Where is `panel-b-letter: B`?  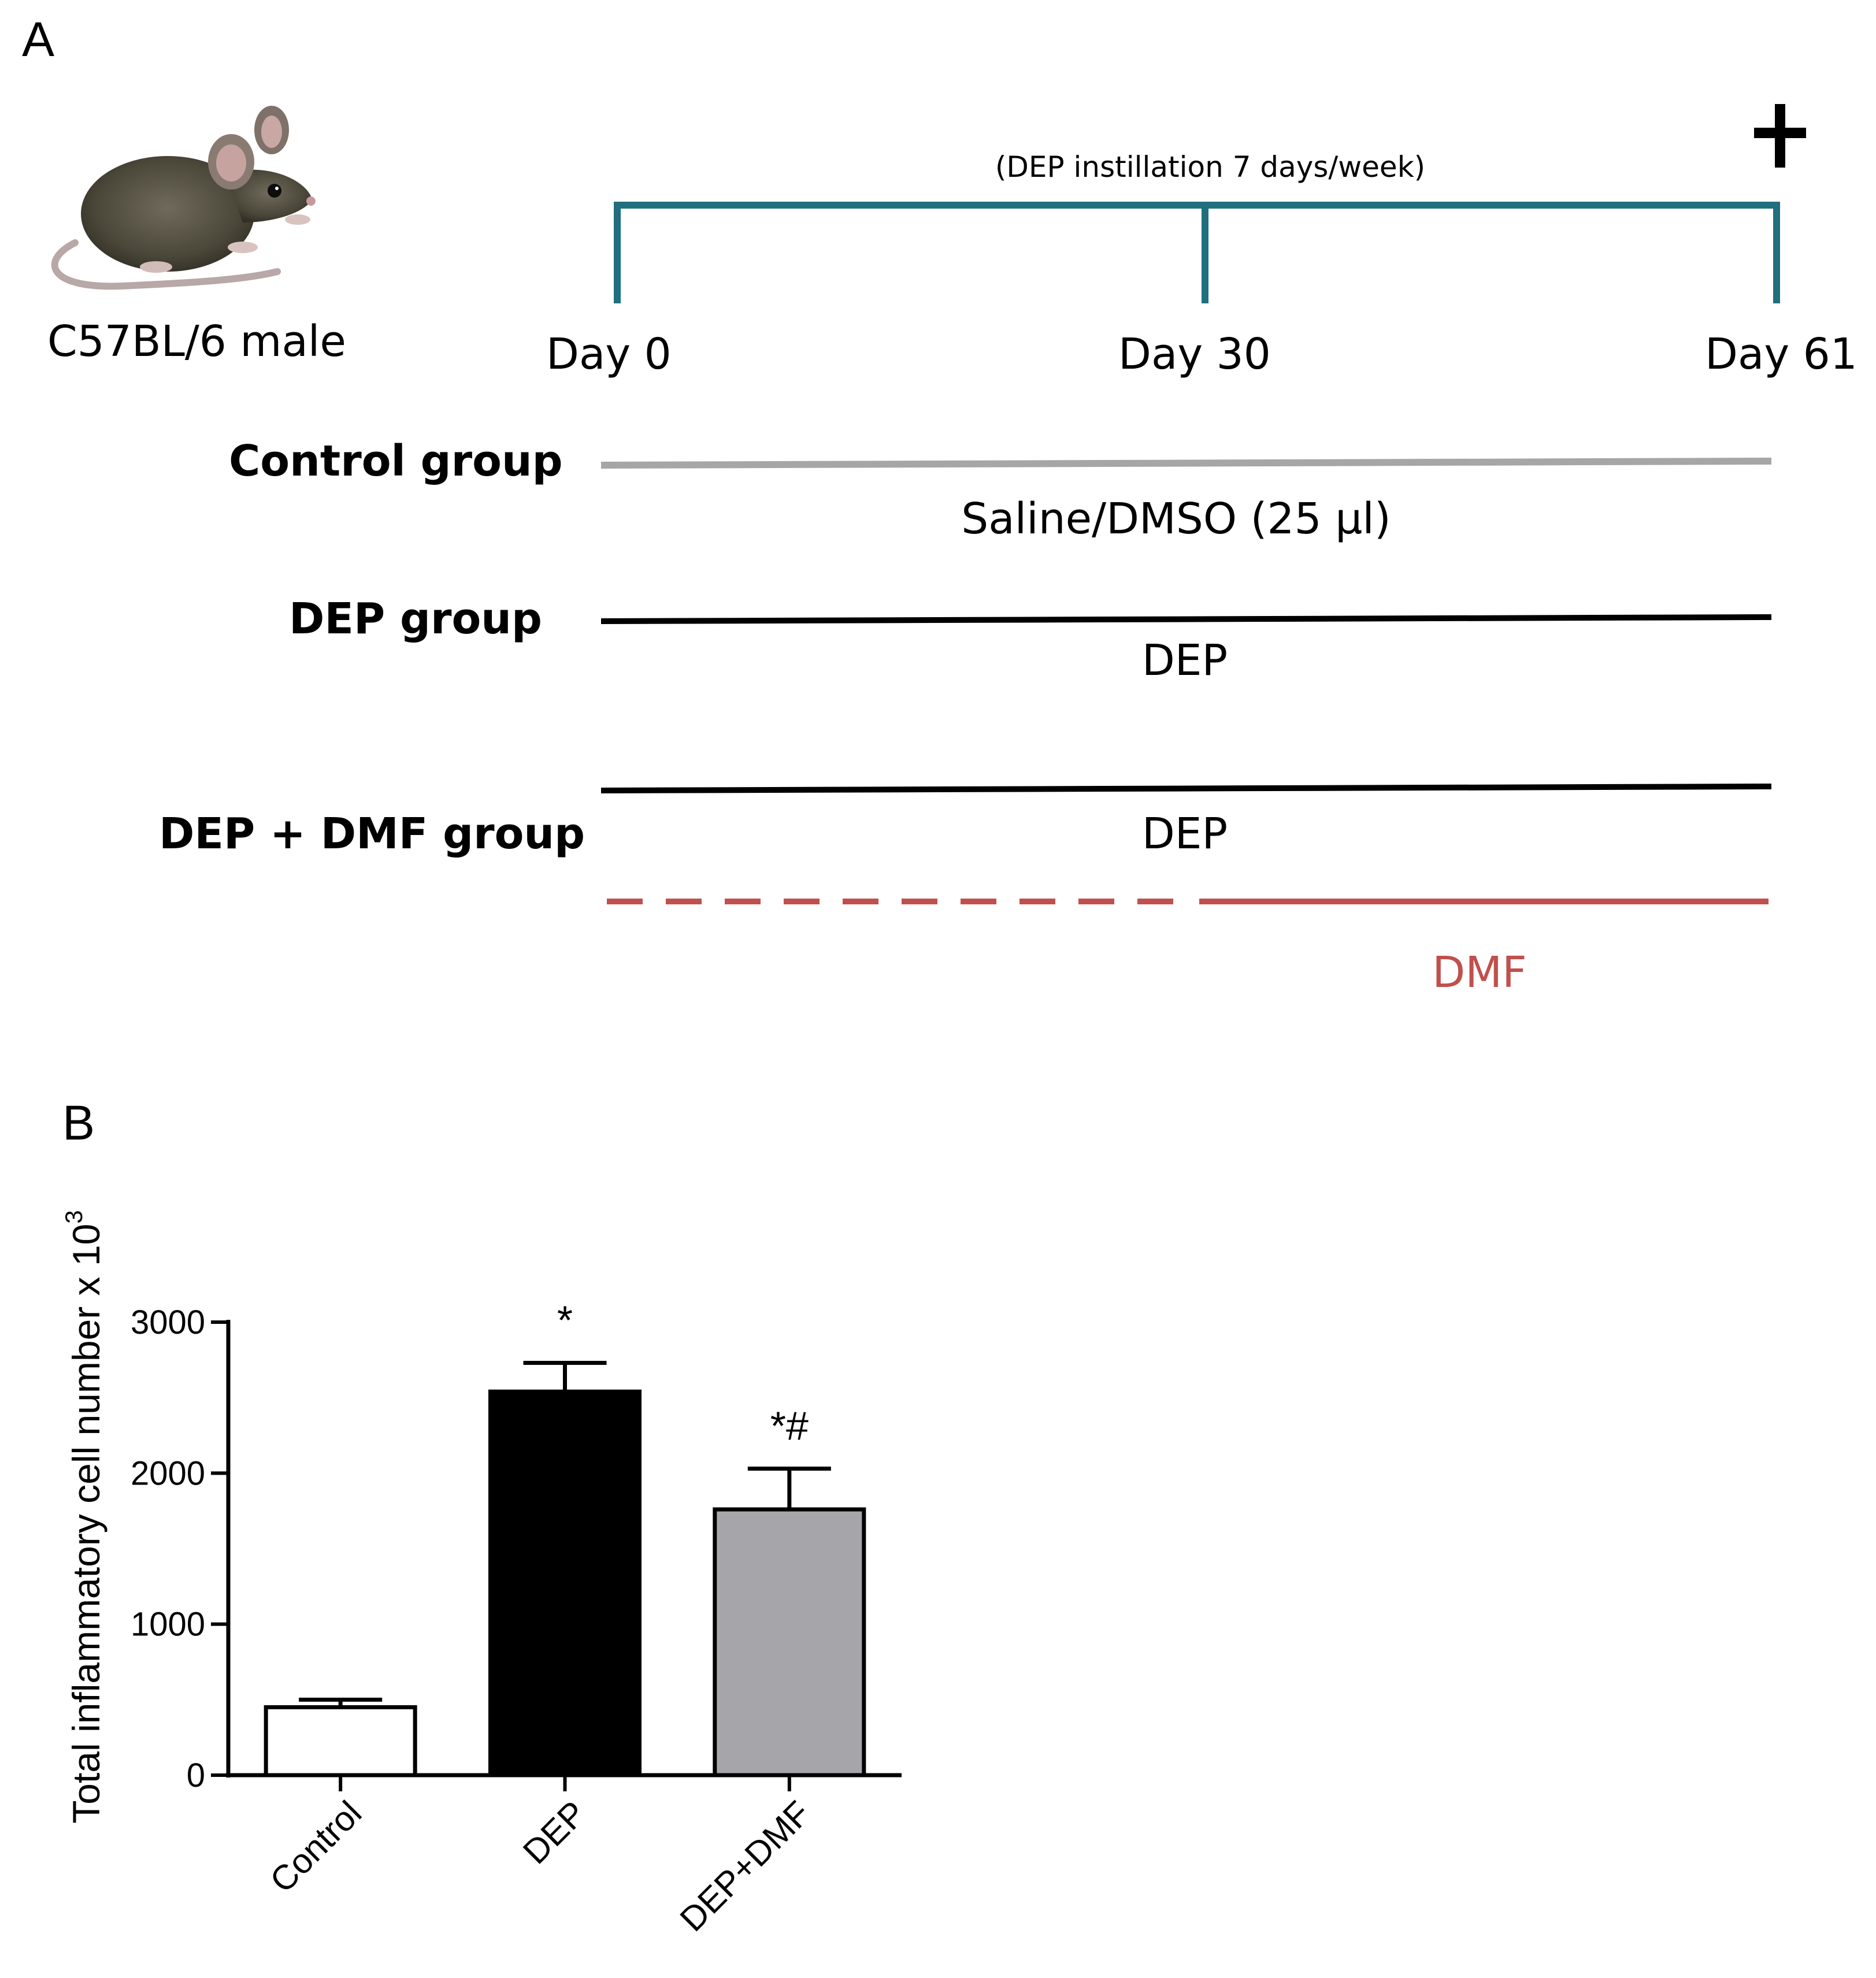
panel-b-letter: B is located at coordinates (78, 1123).